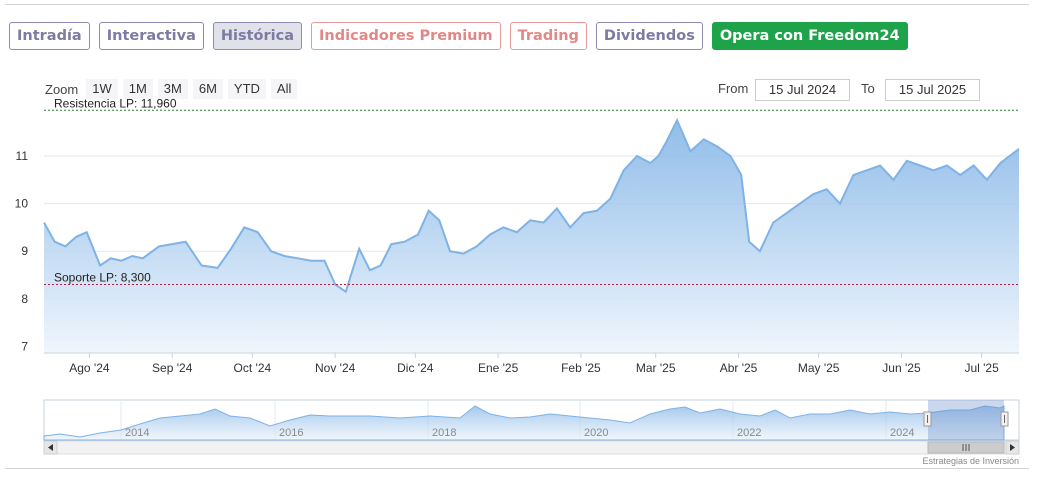 The height and width of the screenshot is (479, 1037). What do you see at coordinates (102, 89) in the screenshot?
I see `zoom-1w-button: 1W` at bounding box center [102, 89].